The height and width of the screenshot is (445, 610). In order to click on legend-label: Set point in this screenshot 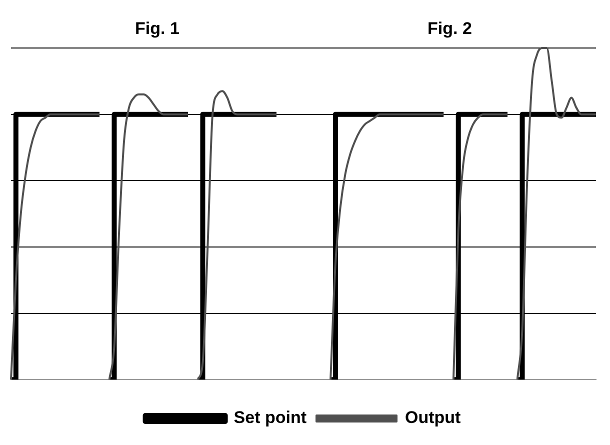, I will do `click(270, 418)`.